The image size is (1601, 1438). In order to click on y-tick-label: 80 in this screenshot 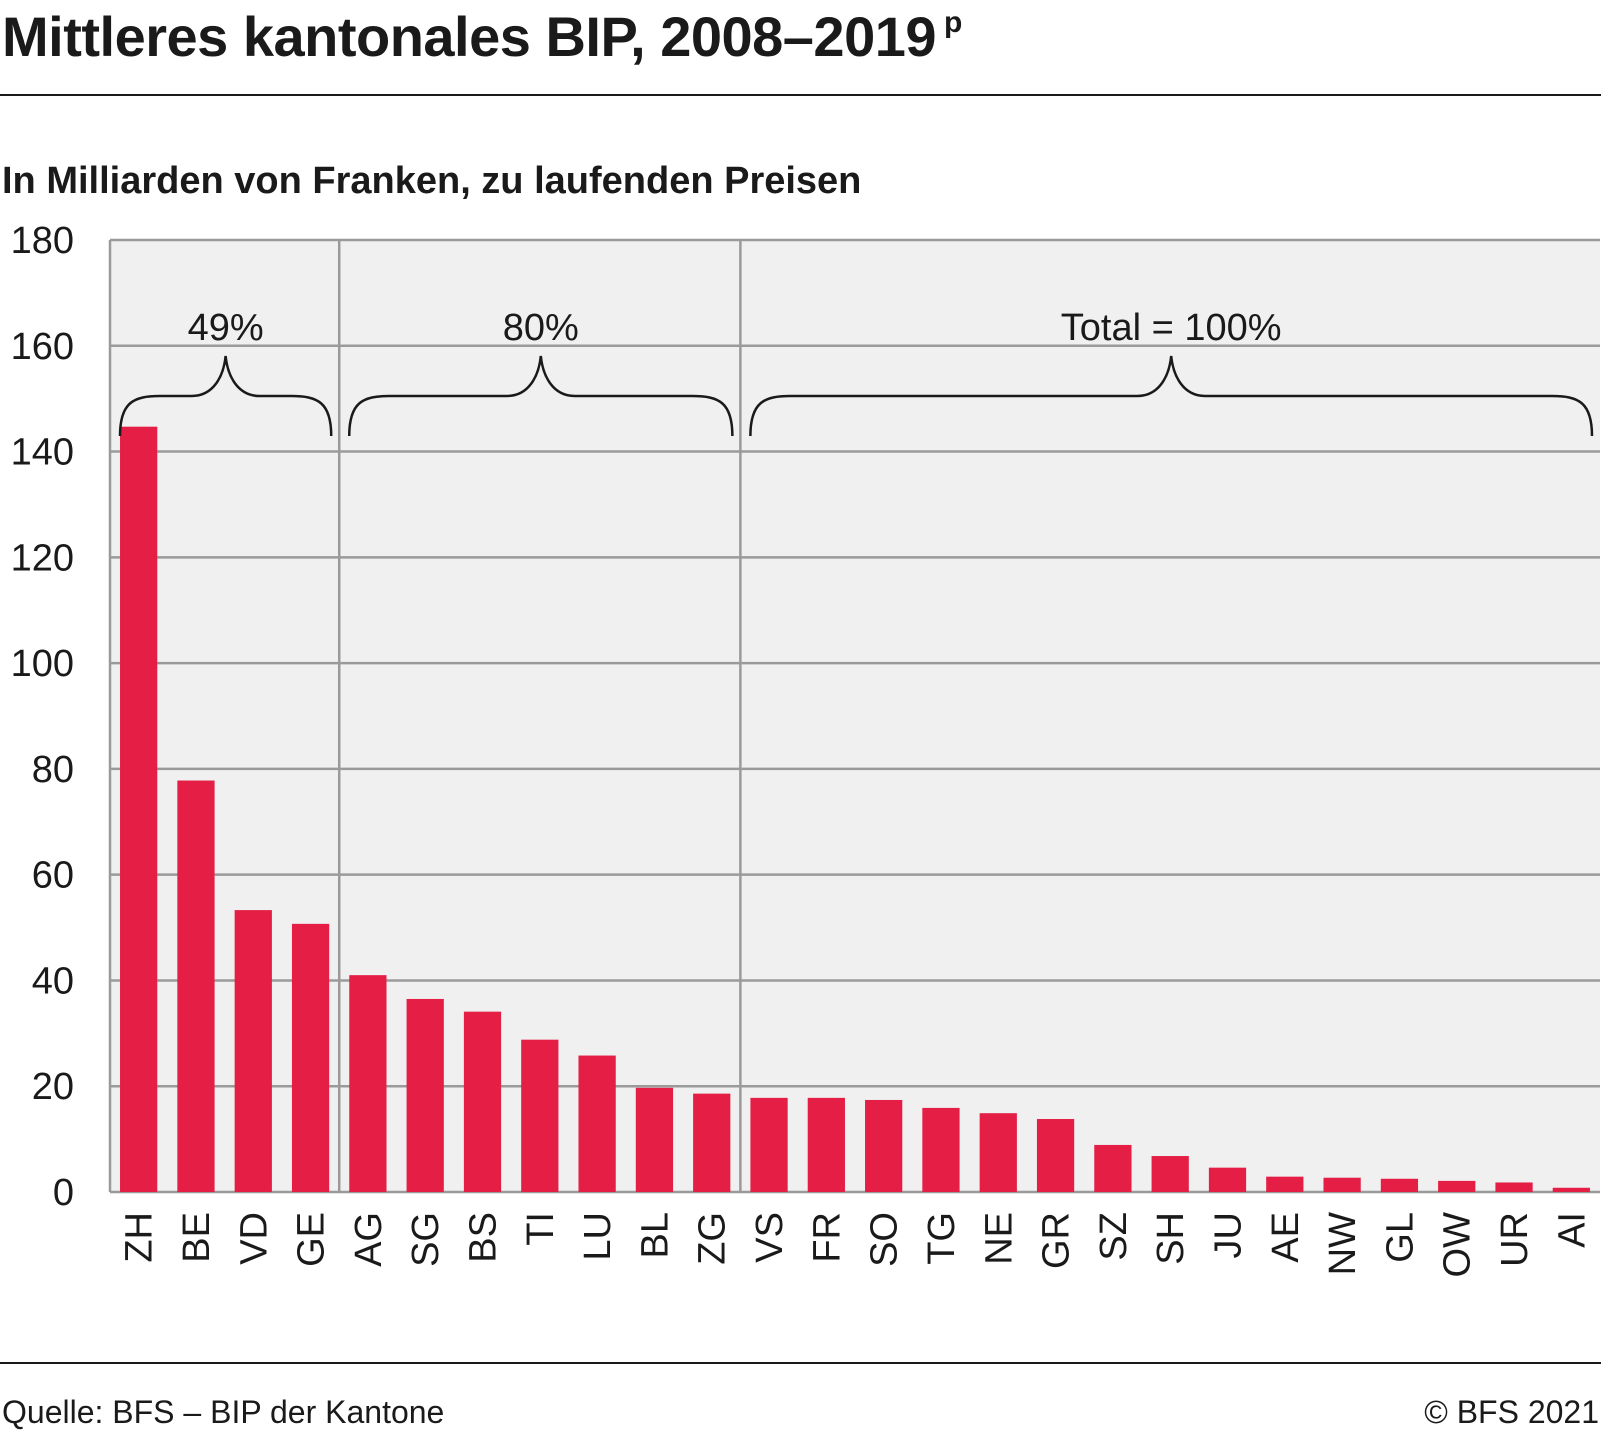, I will do `click(53, 770)`.